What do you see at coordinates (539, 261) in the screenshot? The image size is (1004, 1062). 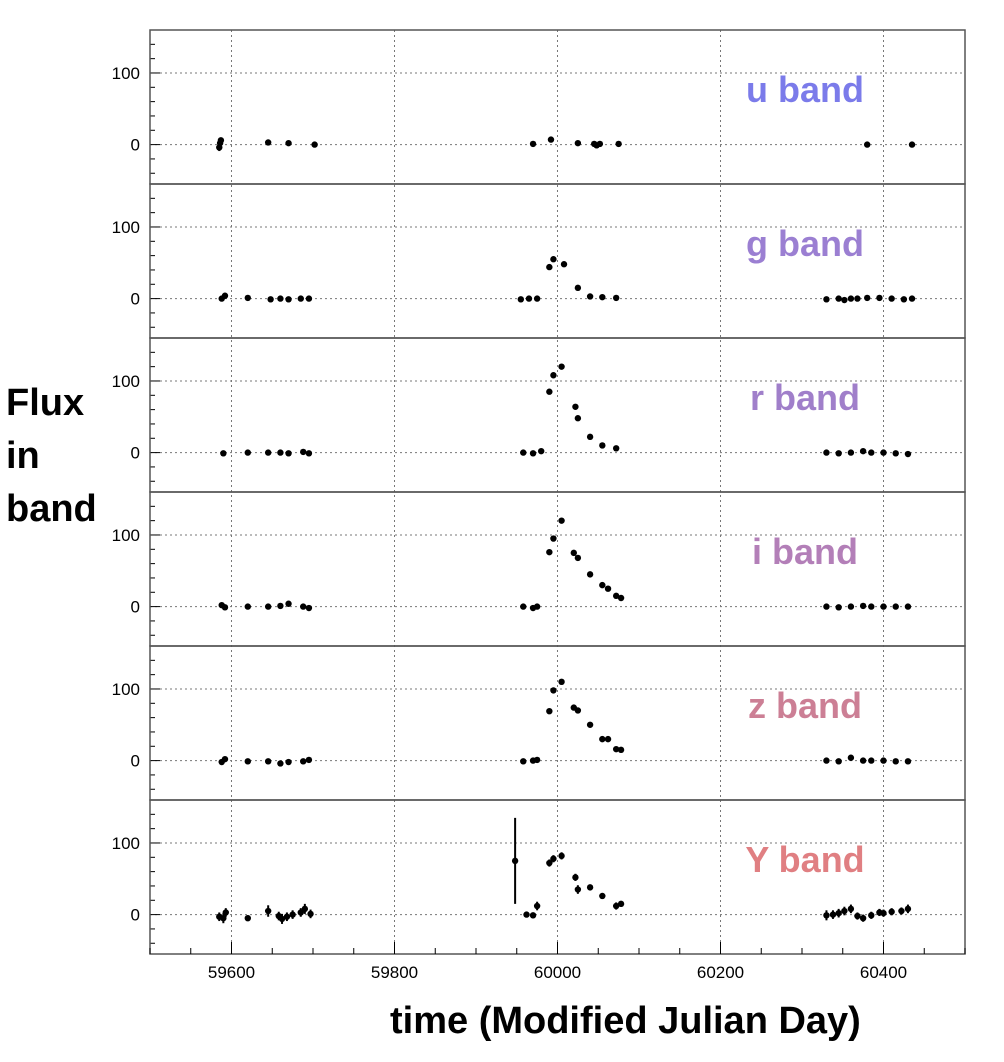 I see `panel-g-band: 0 100 g band` at bounding box center [539, 261].